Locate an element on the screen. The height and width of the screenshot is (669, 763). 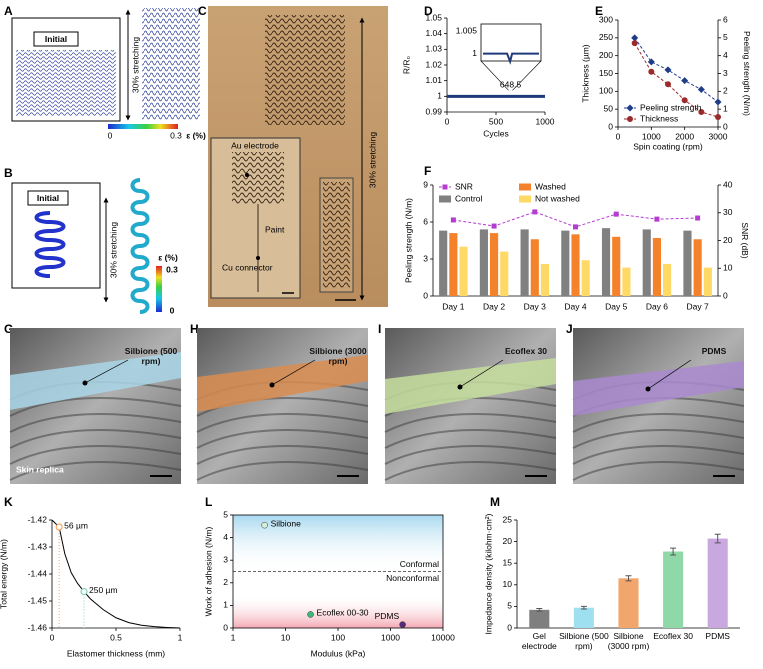
y-tick-label: 9 is located at coordinates (425, 184).